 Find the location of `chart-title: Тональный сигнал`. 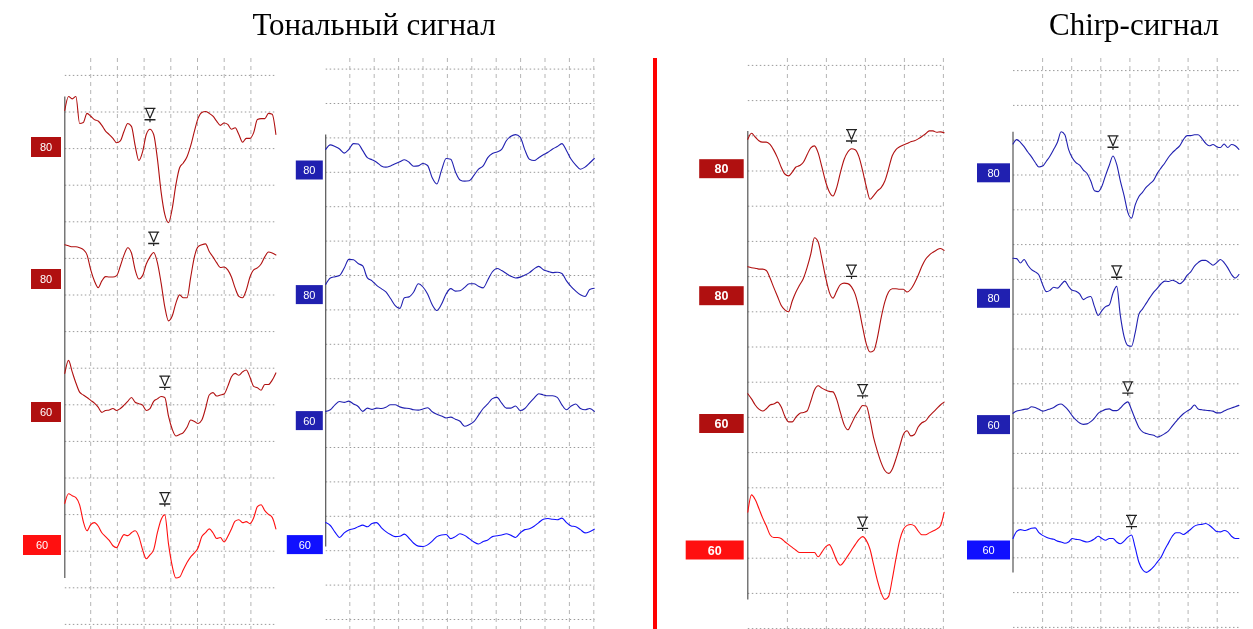

chart-title: Тональный сигнал is located at coordinates (374, 24).